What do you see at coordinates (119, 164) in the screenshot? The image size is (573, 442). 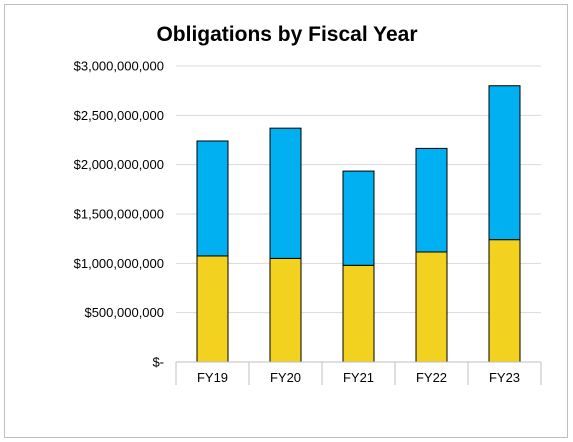 I see `y-tick-label: $2,000,000,000` at bounding box center [119, 164].